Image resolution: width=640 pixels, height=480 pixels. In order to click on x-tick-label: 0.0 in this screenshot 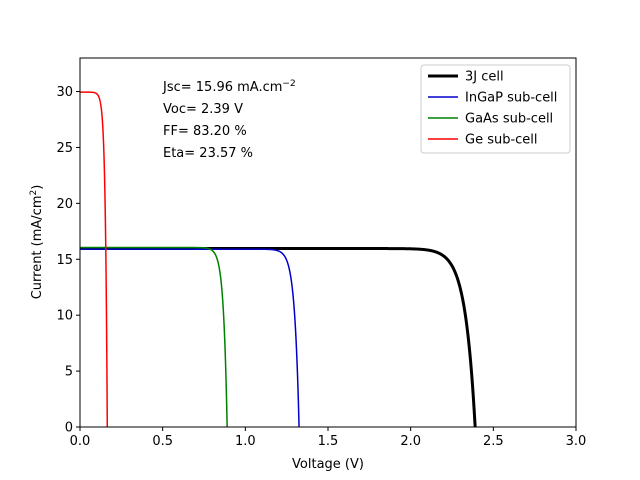, I will do `click(80, 441)`.